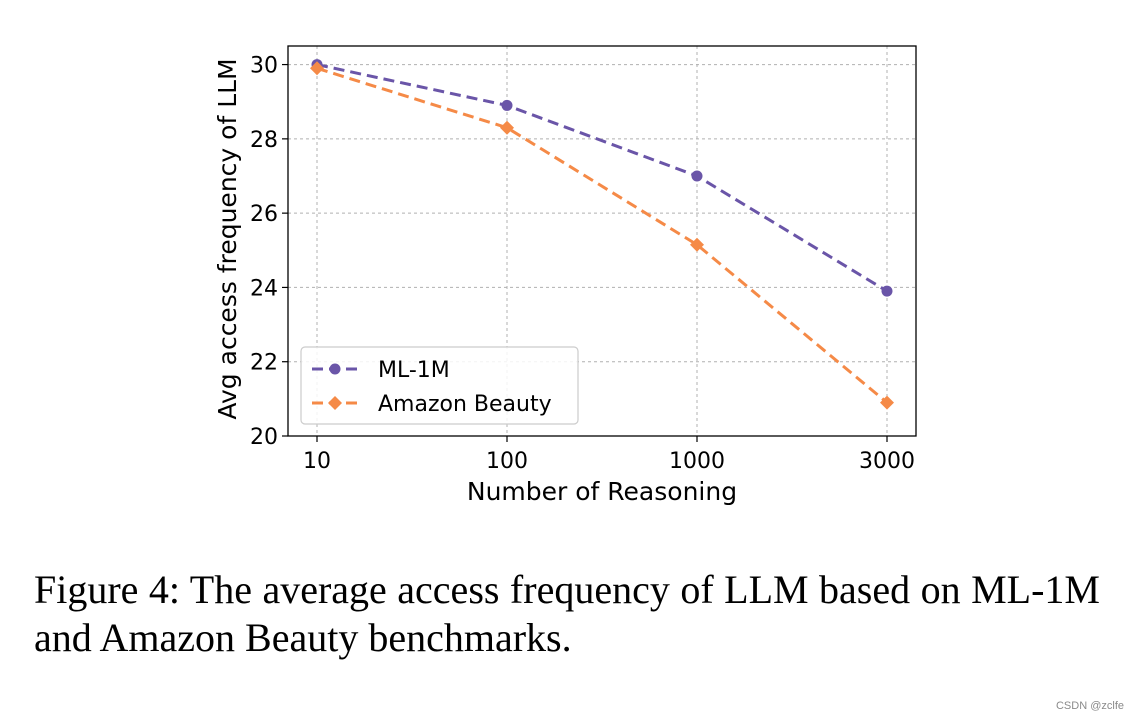  What do you see at coordinates (227, 238) in the screenshot?
I see `y-axis-label: Avg access frequency of LLM` at bounding box center [227, 238].